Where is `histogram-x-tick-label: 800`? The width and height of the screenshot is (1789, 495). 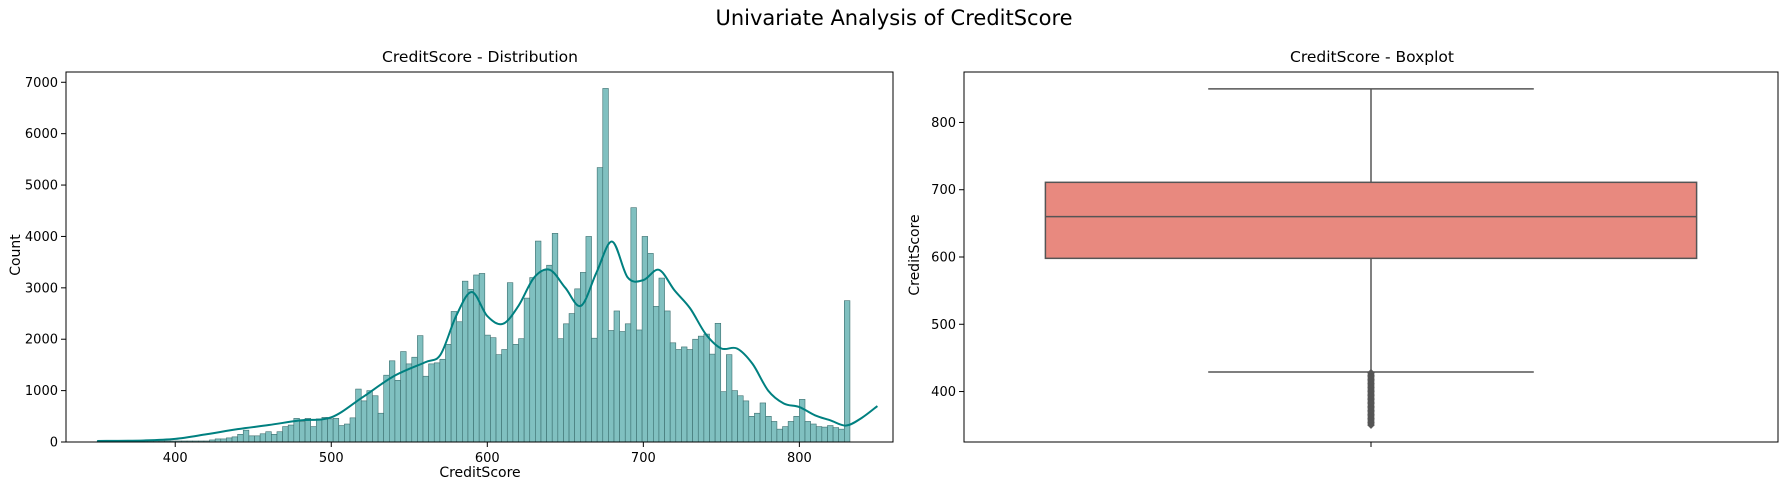 histogram-x-tick-label: 800 is located at coordinates (799, 458).